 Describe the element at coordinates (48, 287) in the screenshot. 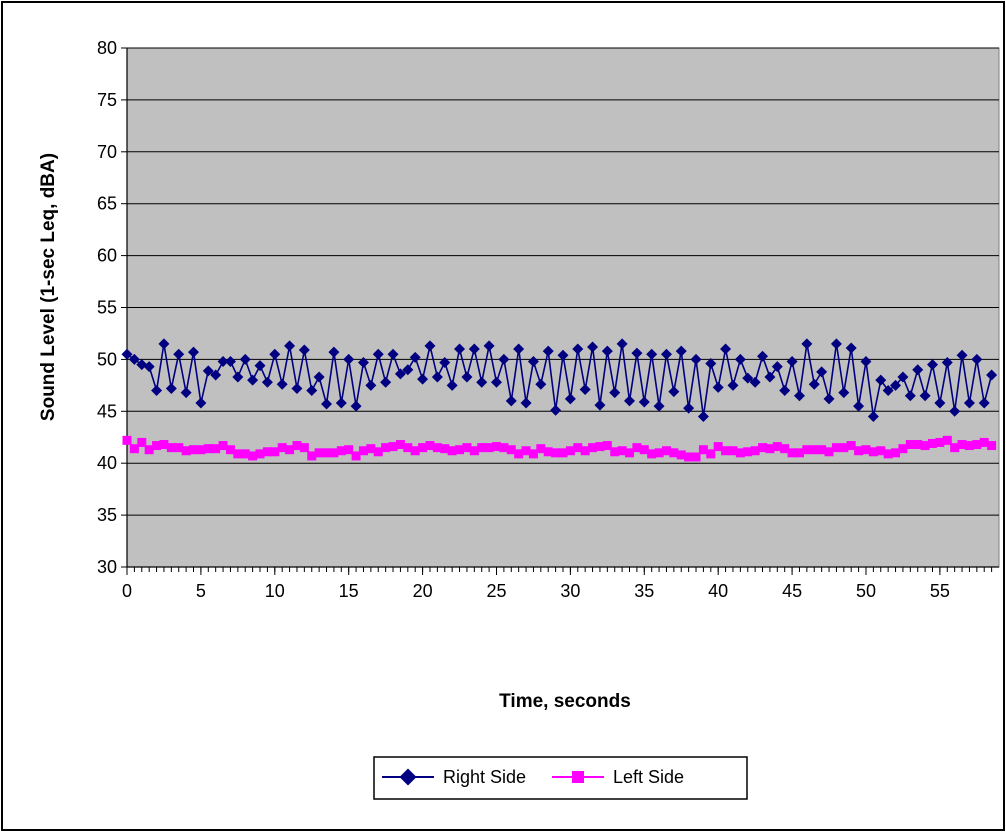

I see `y-axis-title: Sound Level (1-sec Leq, dBA)` at that location.